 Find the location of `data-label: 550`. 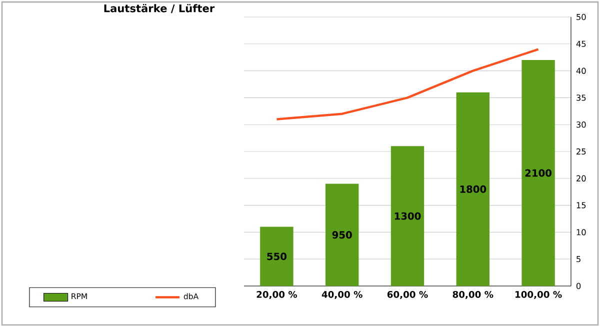

data-label: 550 is located at coordinates (276, 256).